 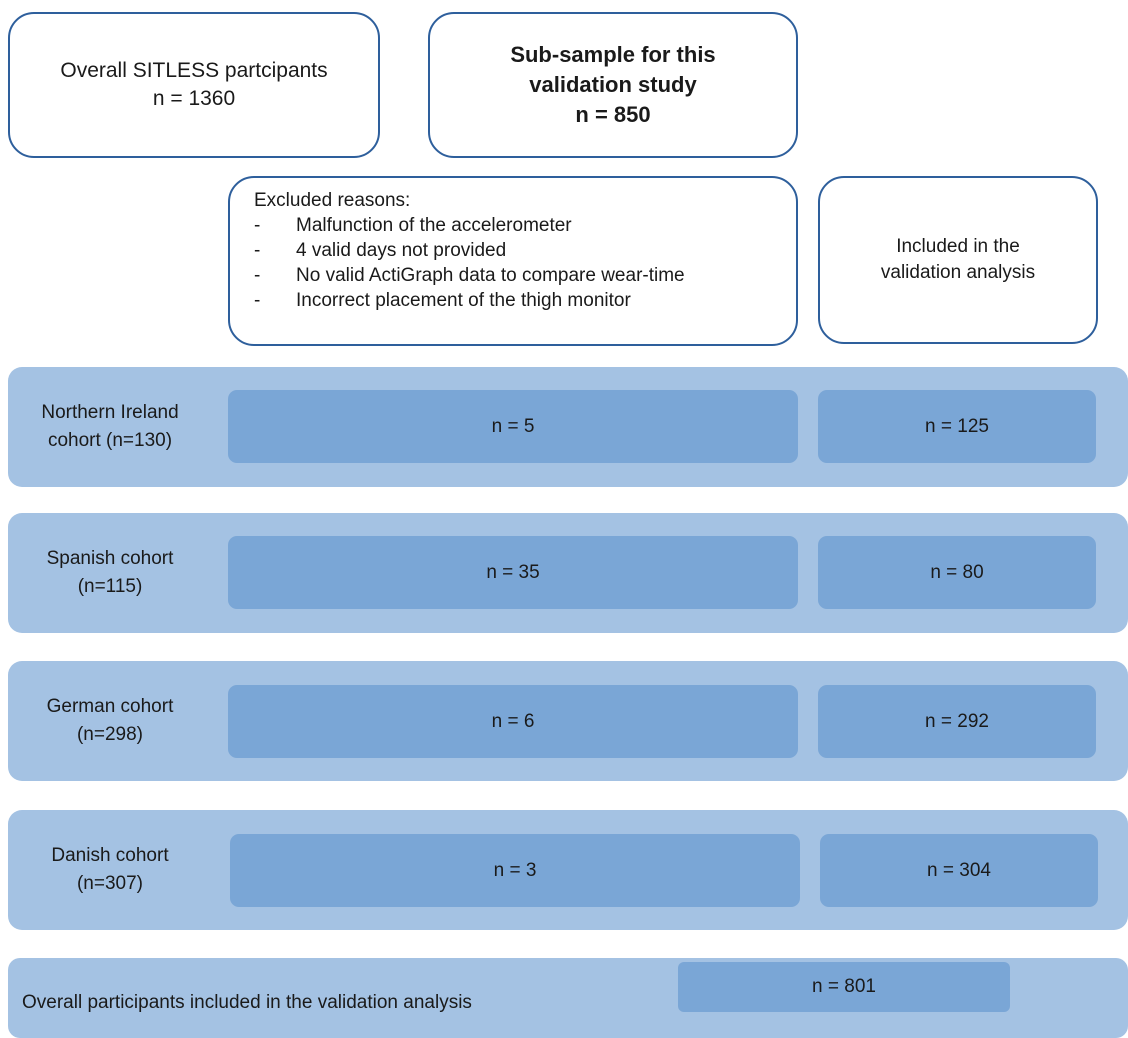 What do you see at coordinates (110, 573) in the screenshot?
I see `cohort-label-spanish: Spanish cohort (n=115)` at bounding box center [110, 573].